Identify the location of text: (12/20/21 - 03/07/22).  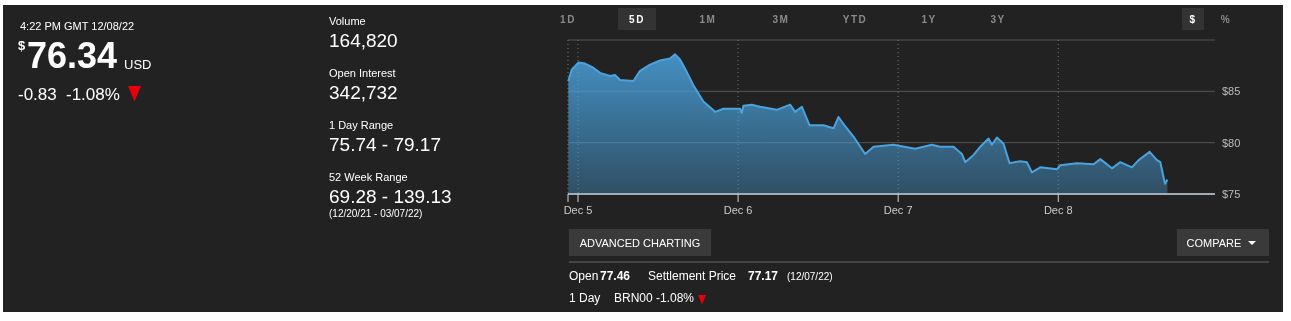
(376, 213).